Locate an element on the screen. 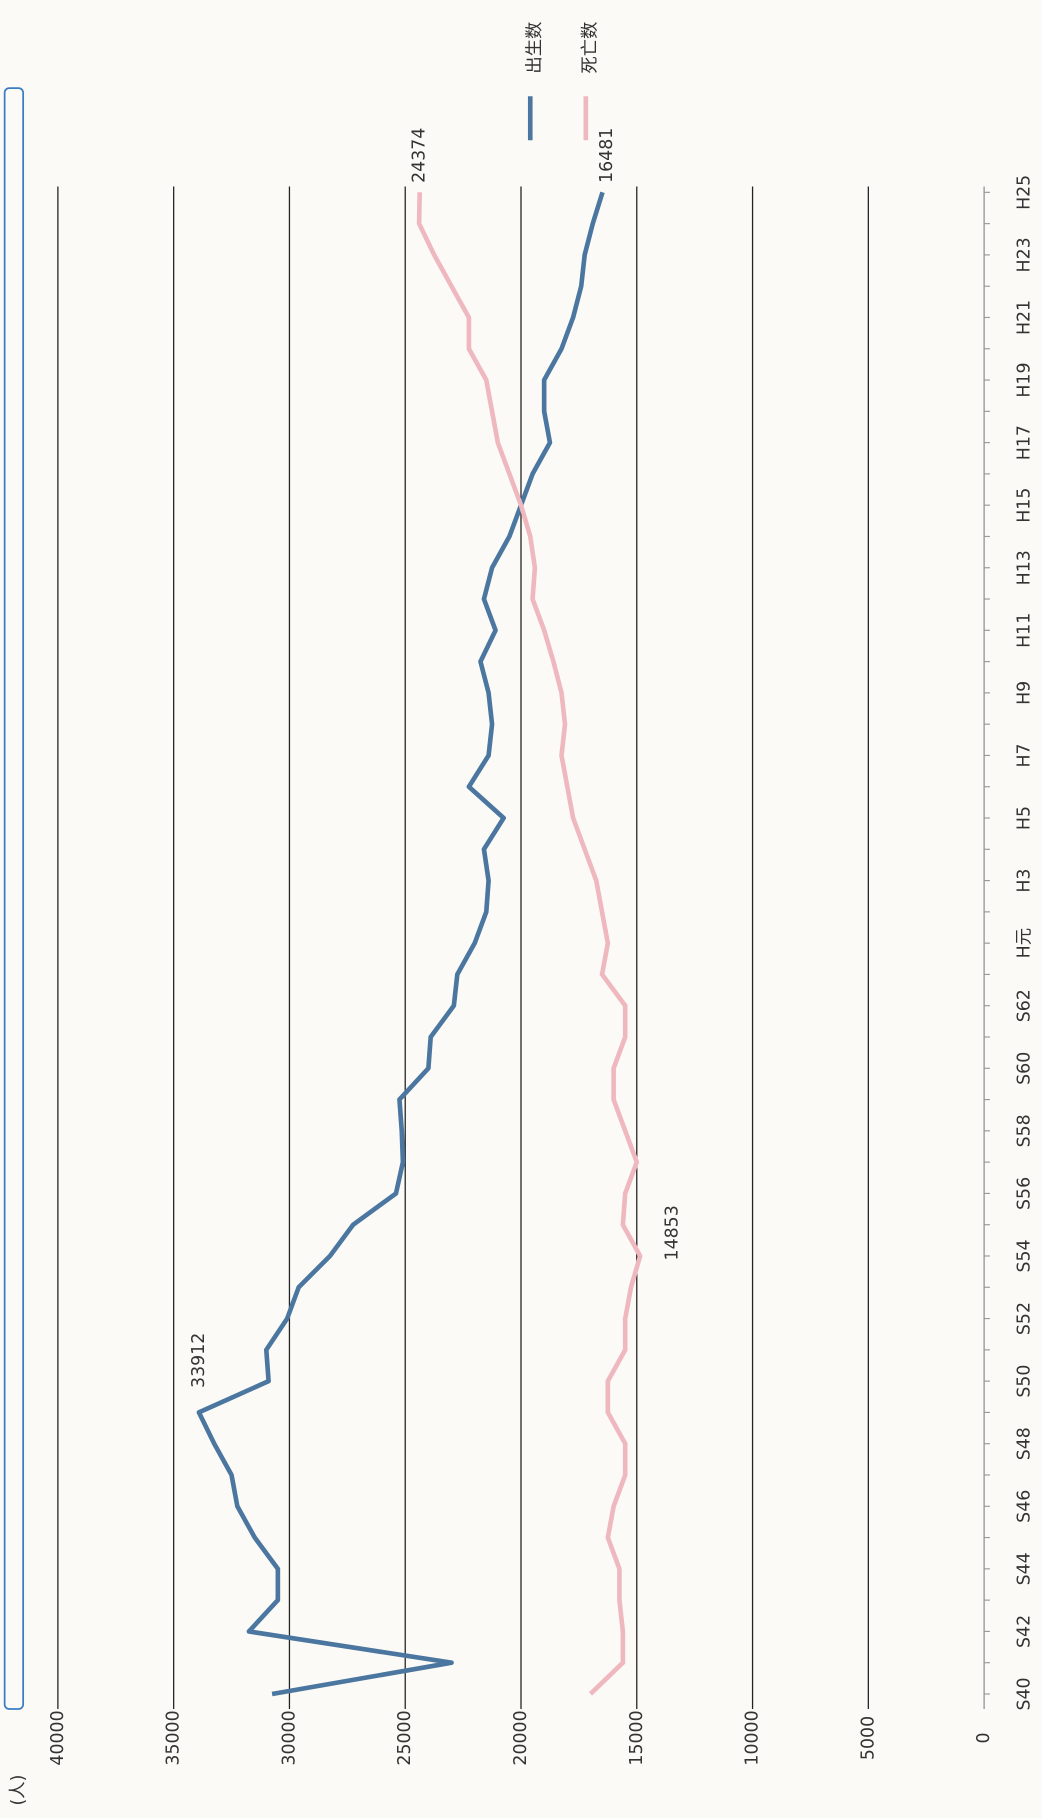 Image resolution: width=1042 pixels, height=1818 pixels. data-label: 33912 is located at coordinates (199, 1360).